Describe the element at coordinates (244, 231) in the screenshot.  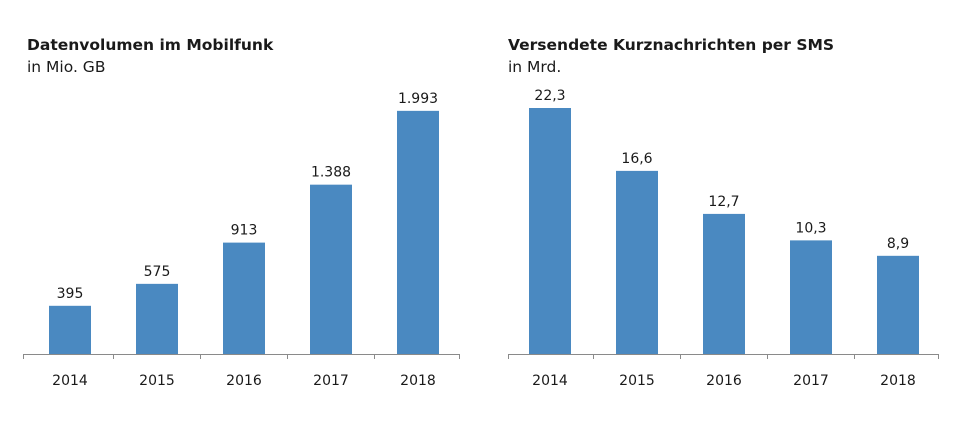
I see `value-label-2016: 913` at that location.